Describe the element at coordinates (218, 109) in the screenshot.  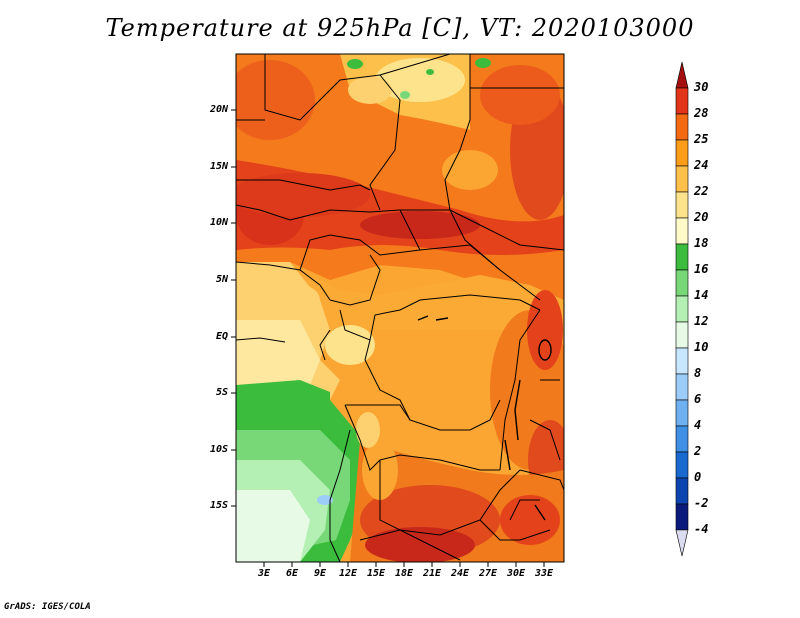
I see `lat-label: 20N` at that location.